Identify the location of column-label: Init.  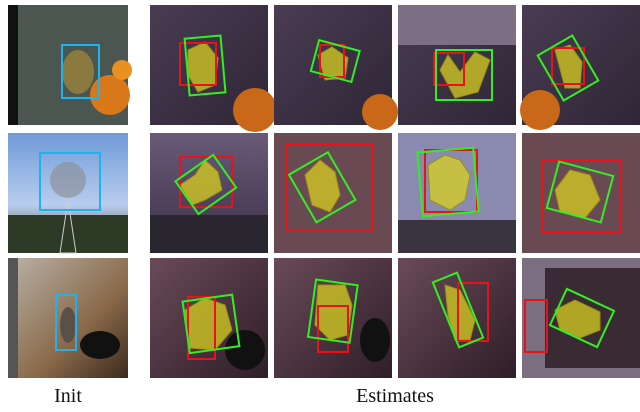
(68, 396).